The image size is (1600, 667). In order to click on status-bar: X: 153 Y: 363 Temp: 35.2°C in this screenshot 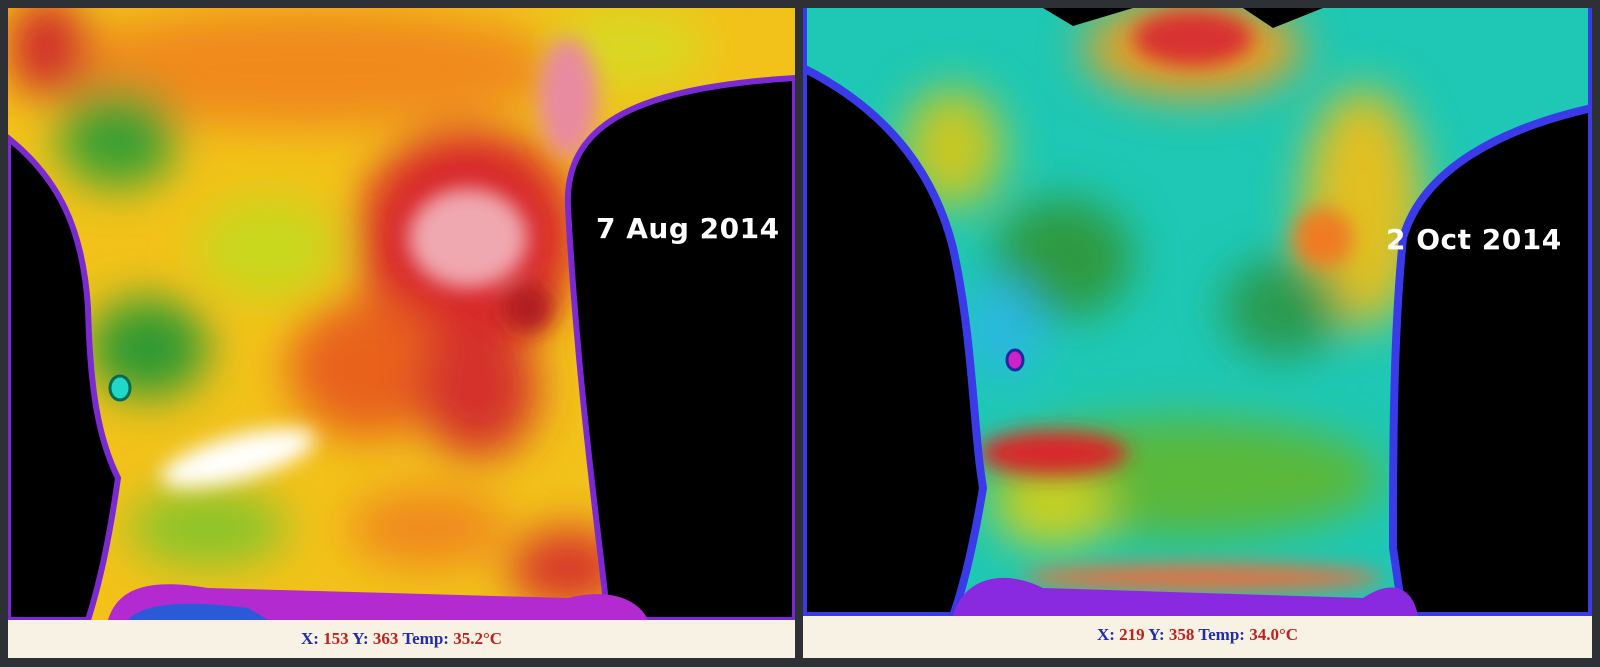, I will do `click(401, 639)`.